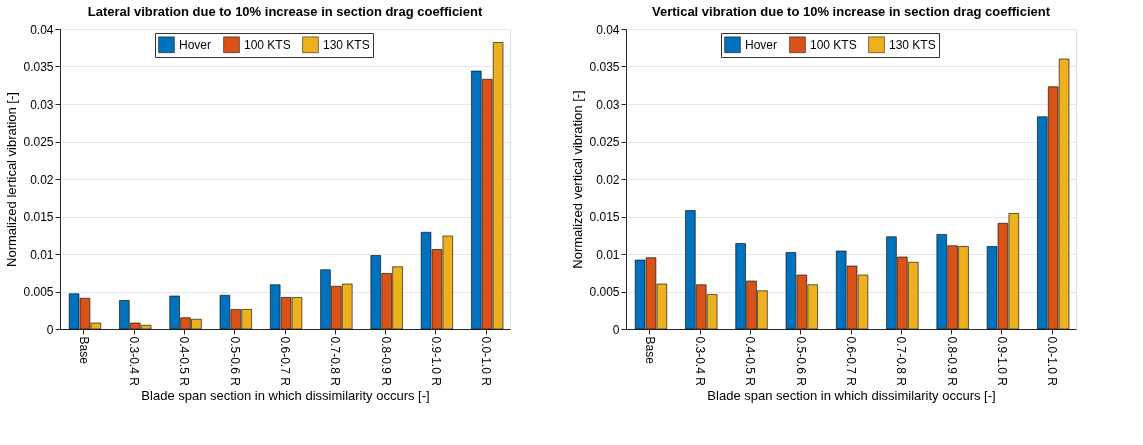 The image size is (1143, 445). I want to click on chart-title: Vertical vibration due to 10% increase in section drag coefficient, so click(851, 11).